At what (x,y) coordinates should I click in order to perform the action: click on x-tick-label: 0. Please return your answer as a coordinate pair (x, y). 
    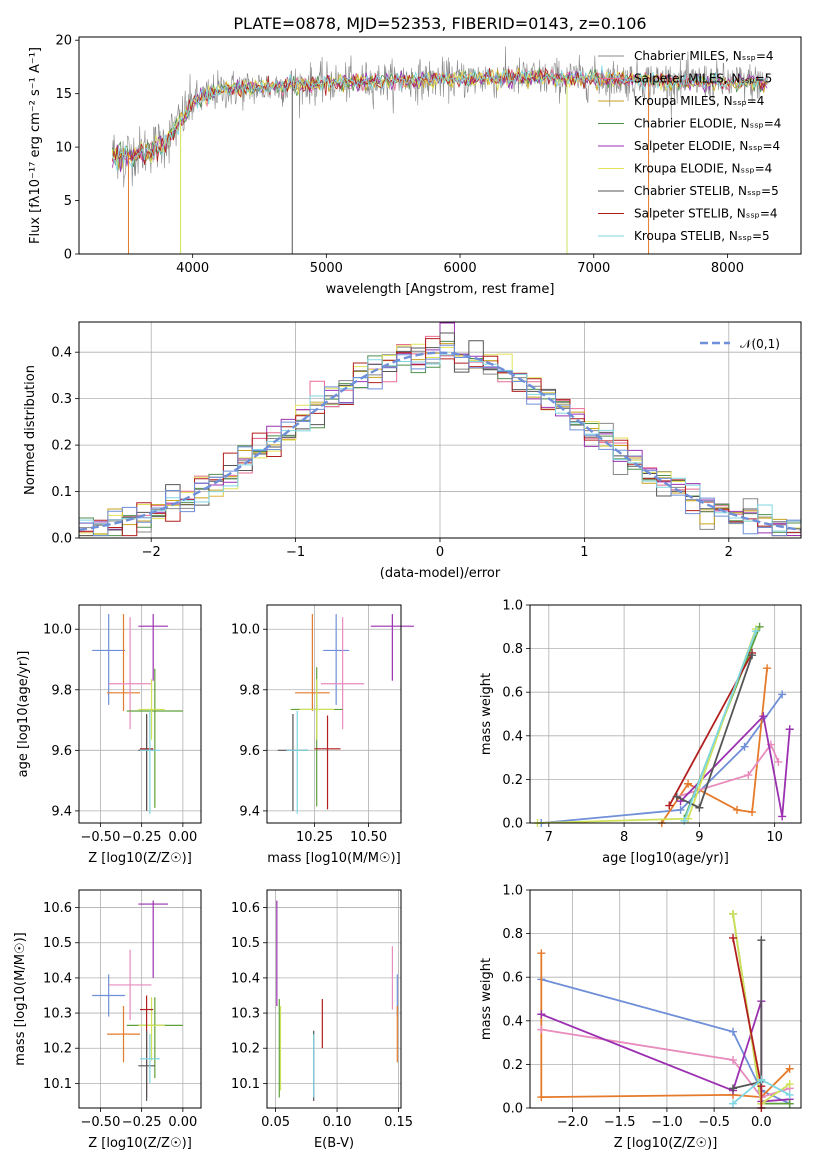
    Looking at the image, I should click on (440, 552).